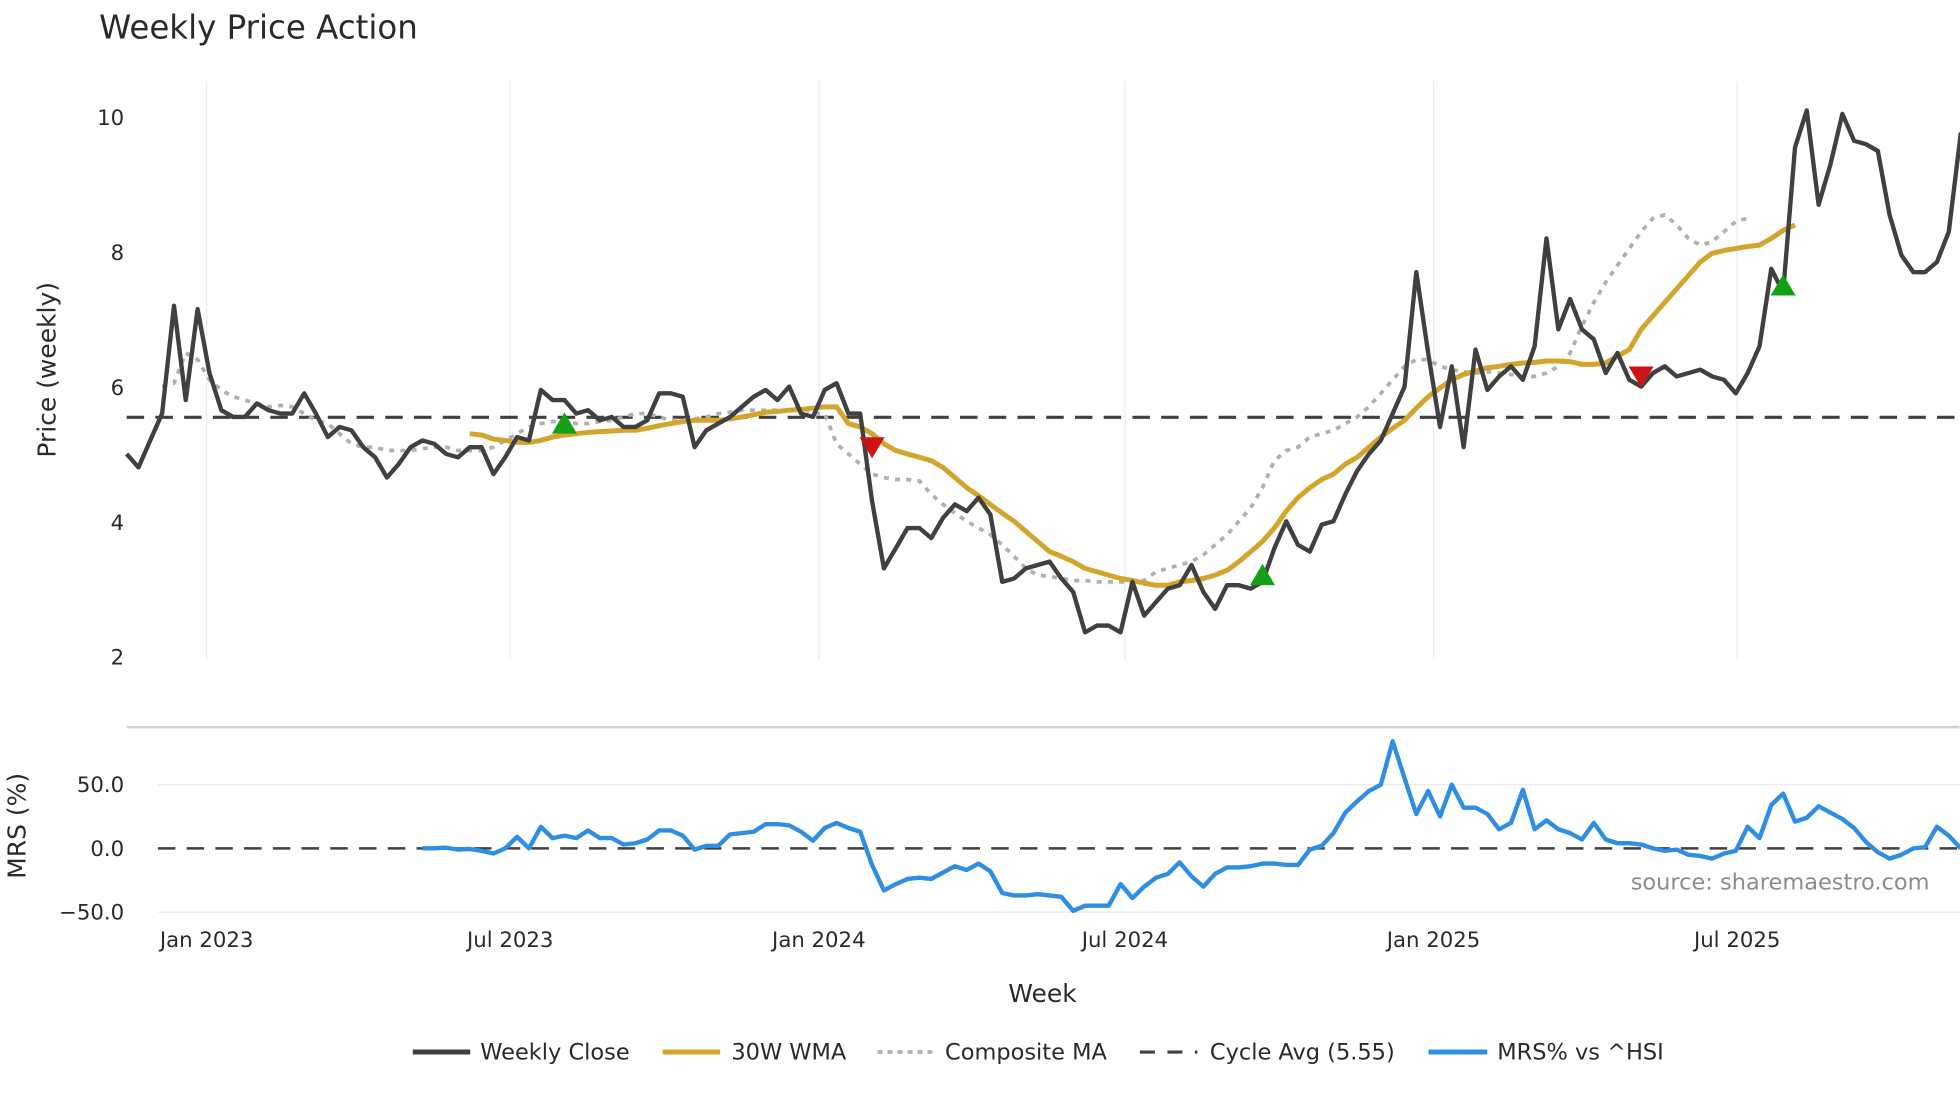  Describe the element at coordinates (554, 1053) in the screenshot. I see `legend-label: Weekly Close` at that location.